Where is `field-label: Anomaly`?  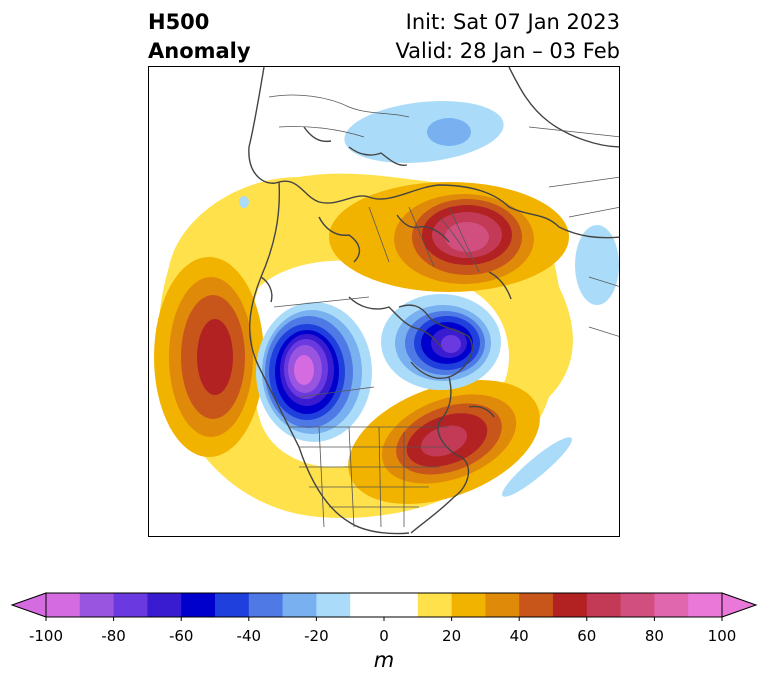
field-label: Anomaly is located at coordinates (199, 51).